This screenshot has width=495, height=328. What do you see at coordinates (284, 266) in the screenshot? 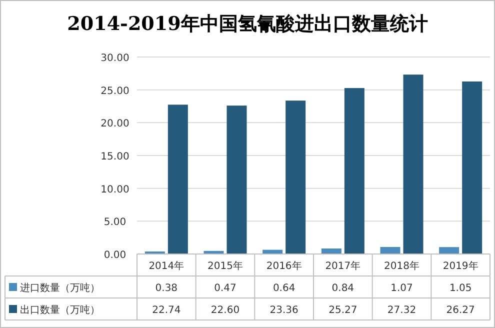
I see `x-tick-label: 2016年` at bounding box center [284, 266].